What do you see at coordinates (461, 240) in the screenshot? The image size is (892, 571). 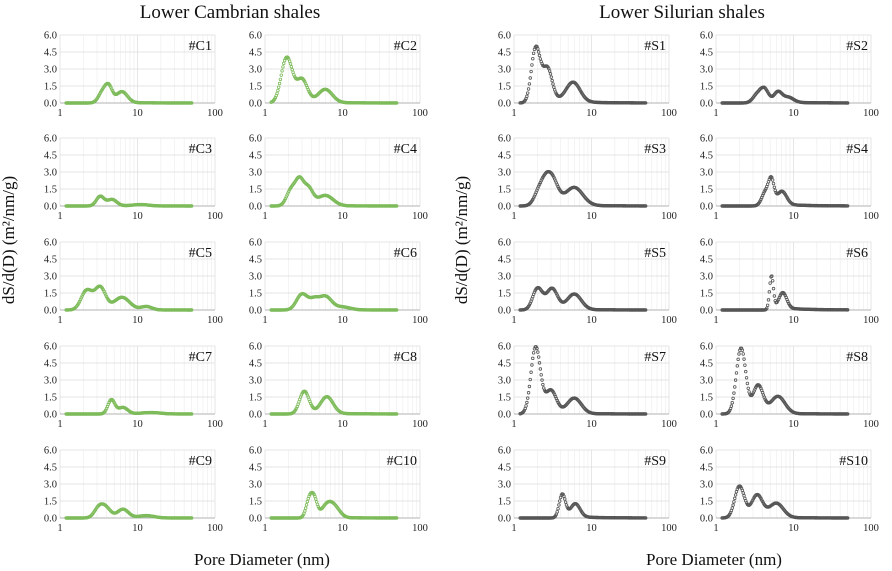 I see `y-axis-title-right: dS/d(D) (m²/nm/g)` at bounding box center [461, 240].